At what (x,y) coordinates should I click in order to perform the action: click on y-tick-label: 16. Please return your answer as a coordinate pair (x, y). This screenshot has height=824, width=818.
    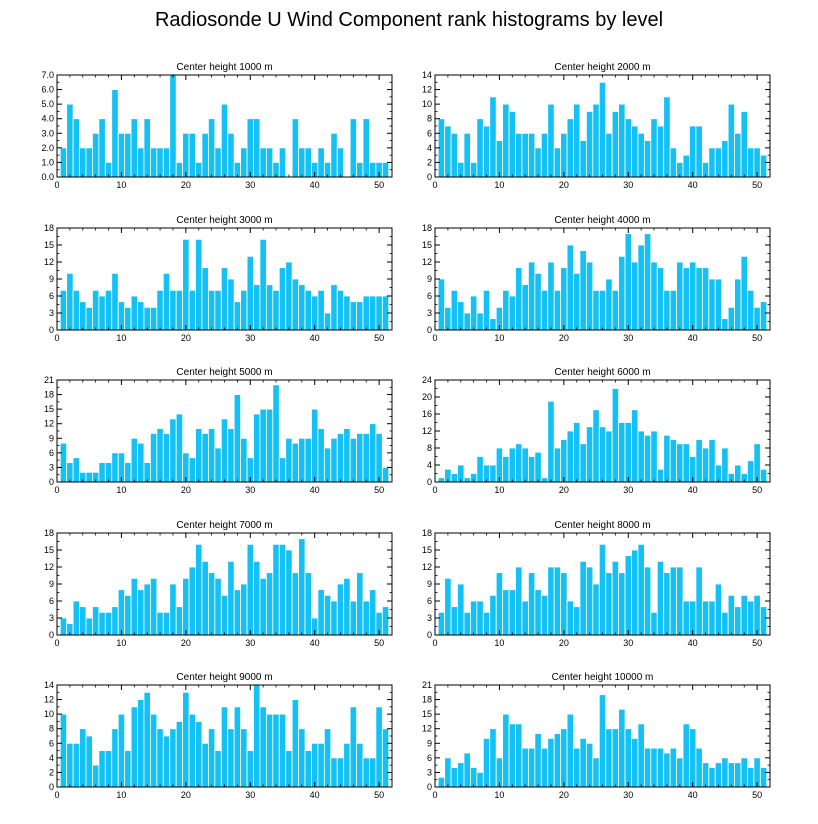
    Looking at the image, I should click on (427, 414).